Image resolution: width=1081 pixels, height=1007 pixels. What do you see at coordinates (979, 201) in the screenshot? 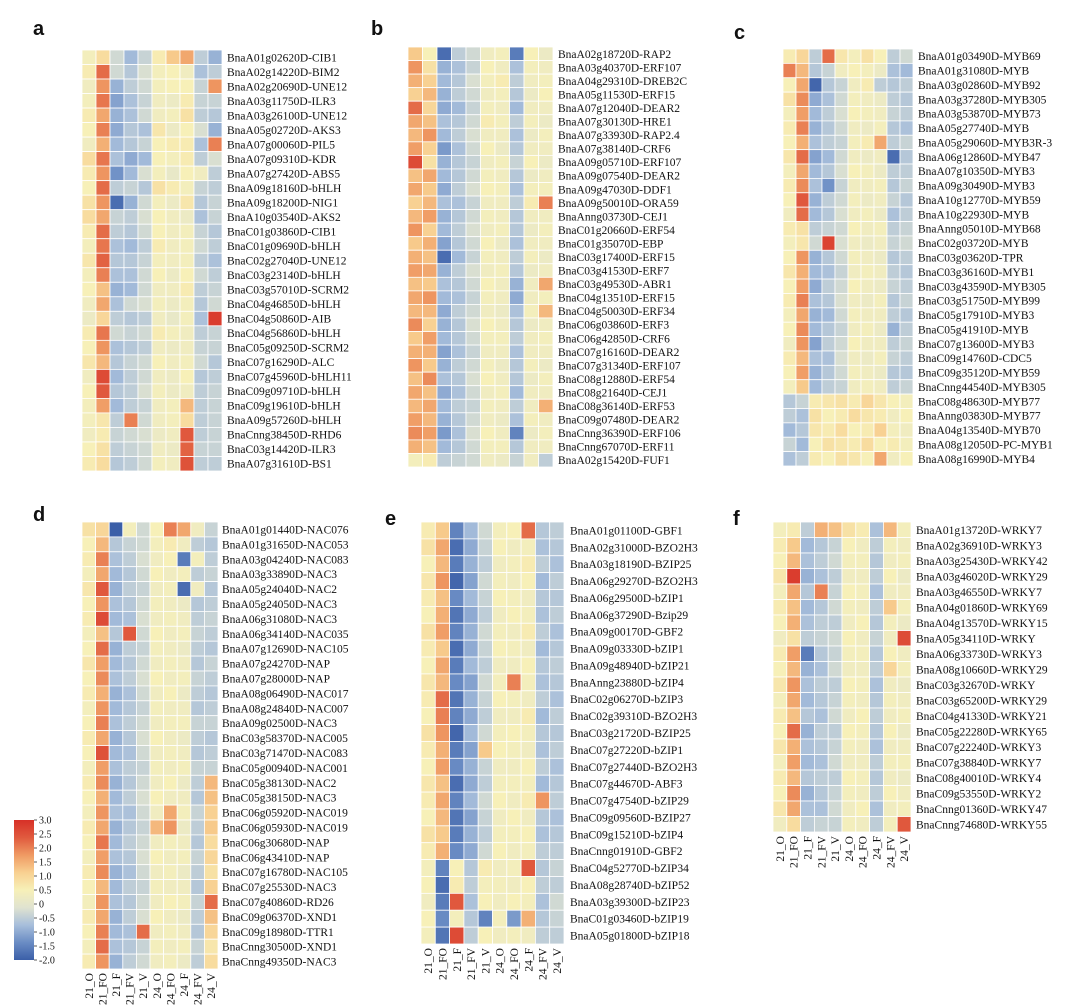
I see `row-label: BnaA10g12770D-MYB59` at bounding box center [979, 201].